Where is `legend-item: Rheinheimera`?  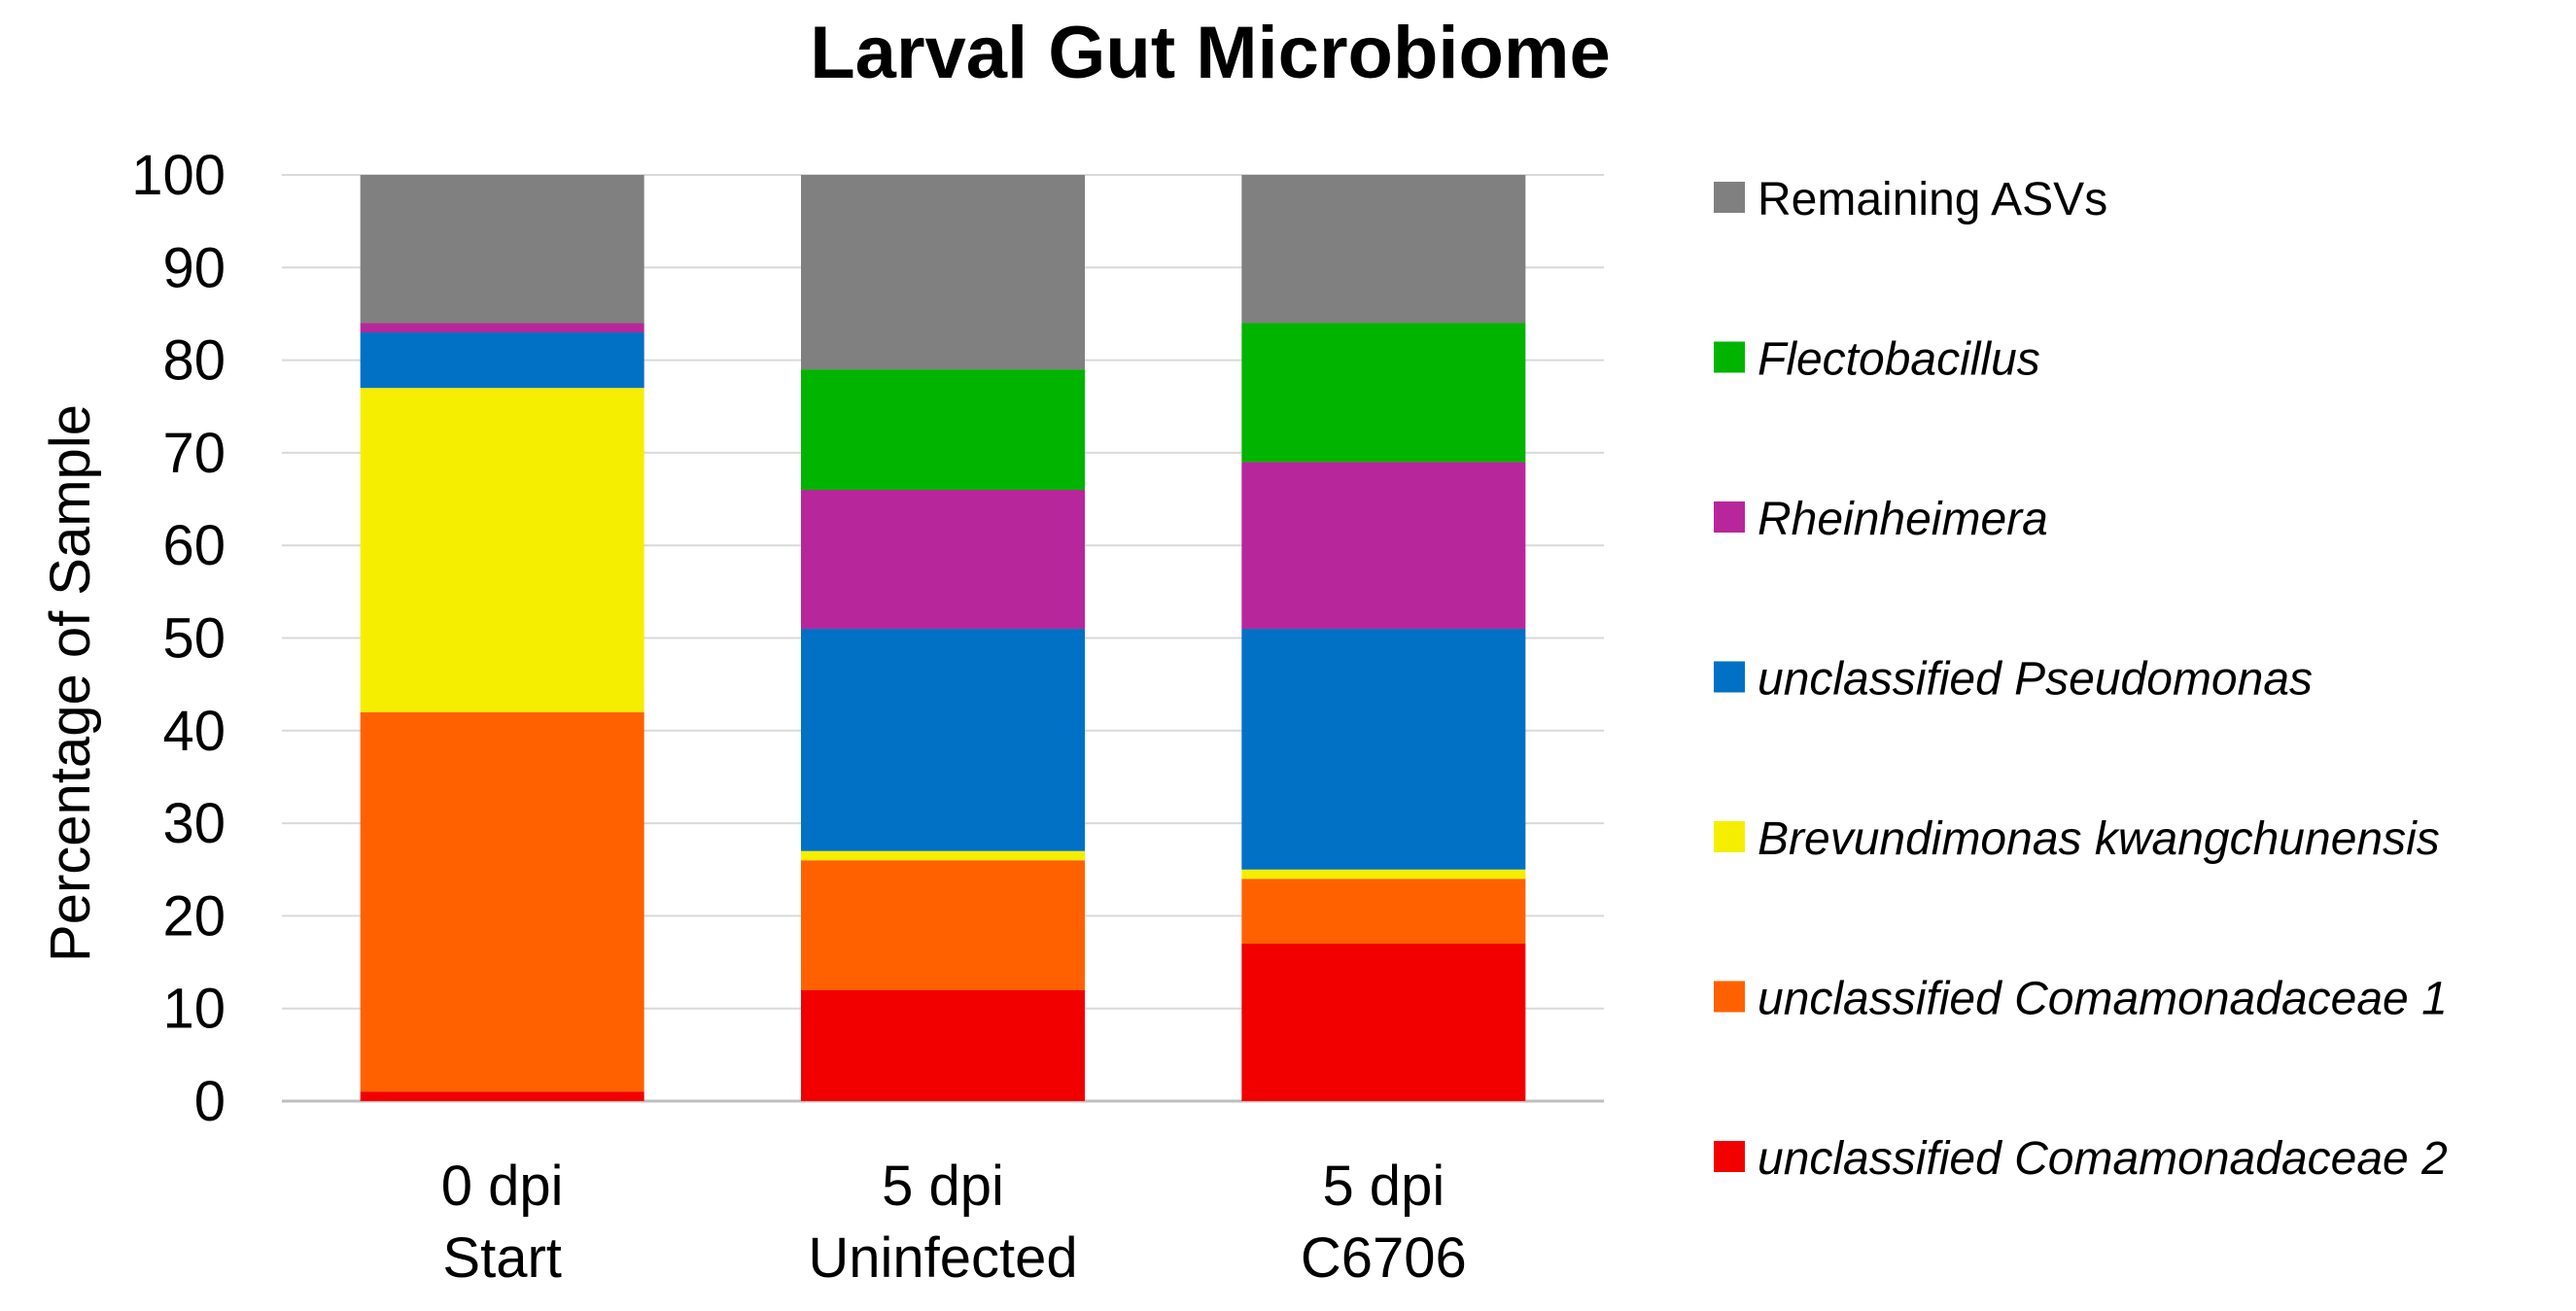 legend-item: Rheinheimera is located at coordinates (1881, 519).